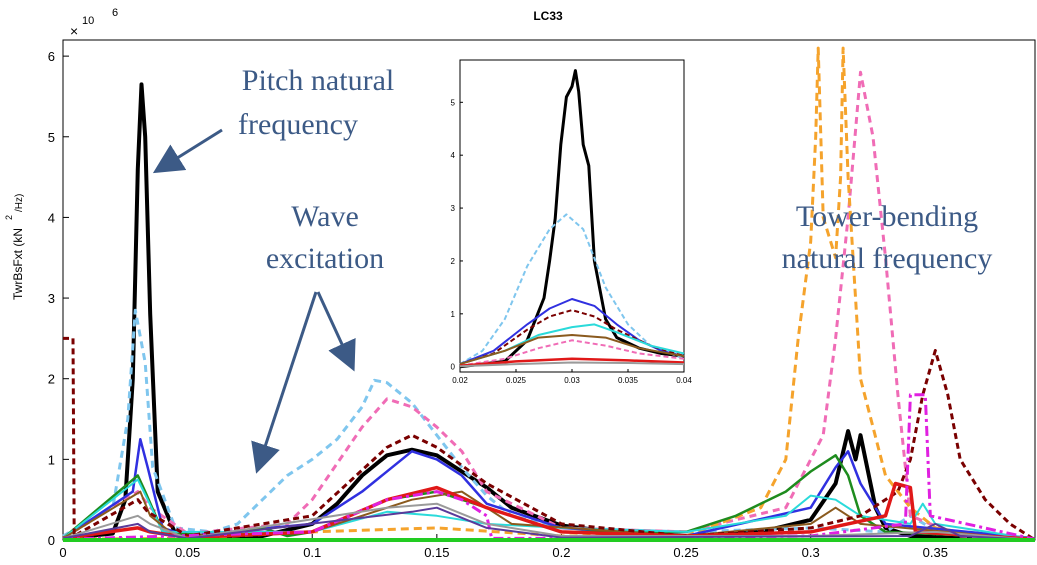 Image resolution: width=1037 pixels, height=565 pixels. I want to click on x-tick-label: 0.04, so click(684, 380).